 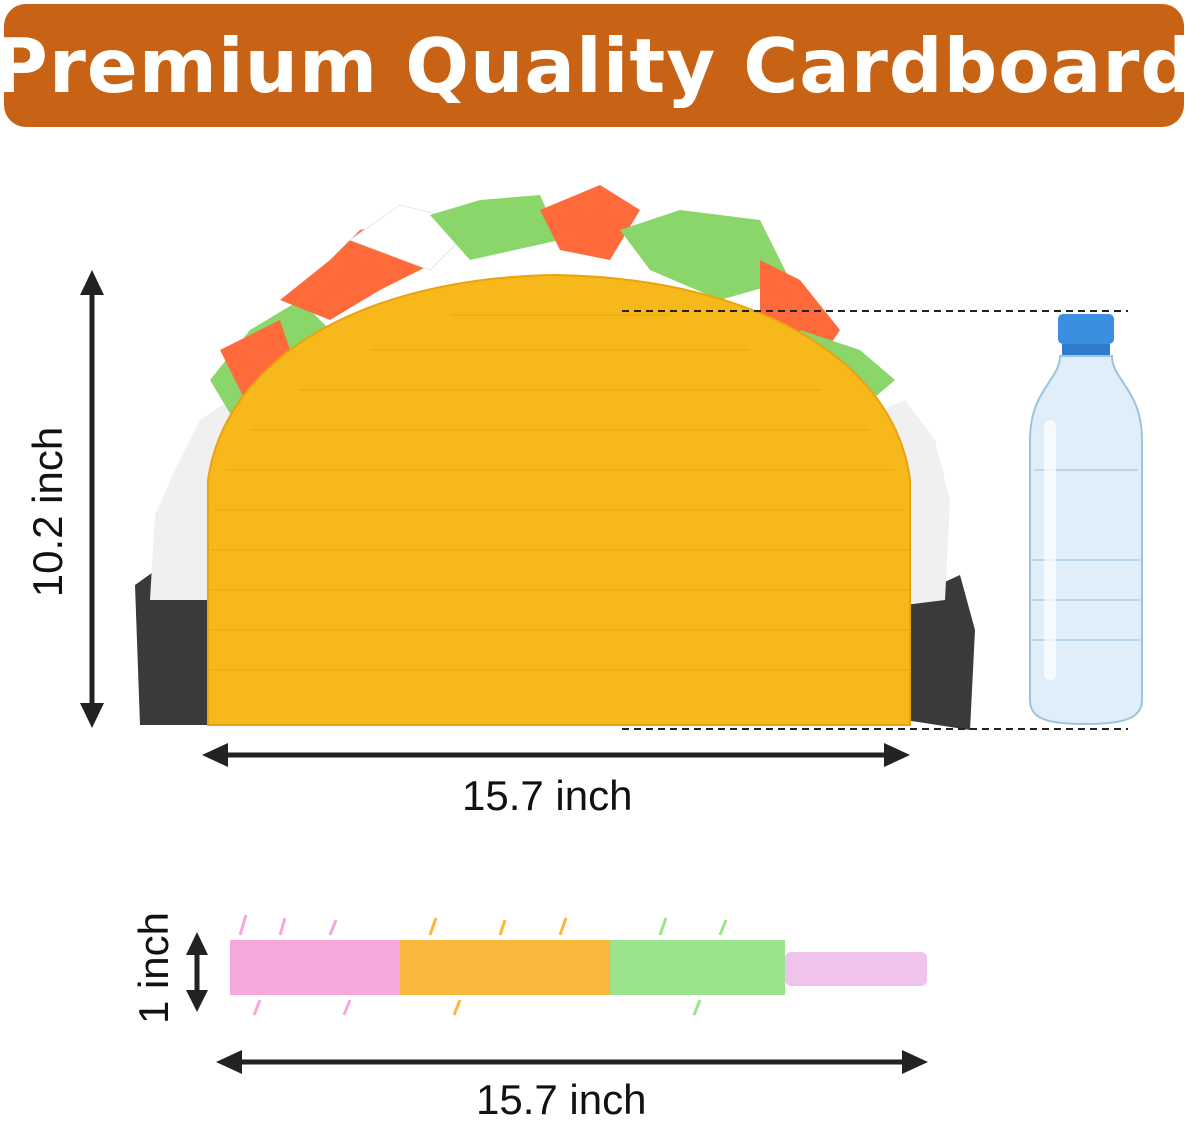 I want to click on height-arrow, so click(x=92, y=499).